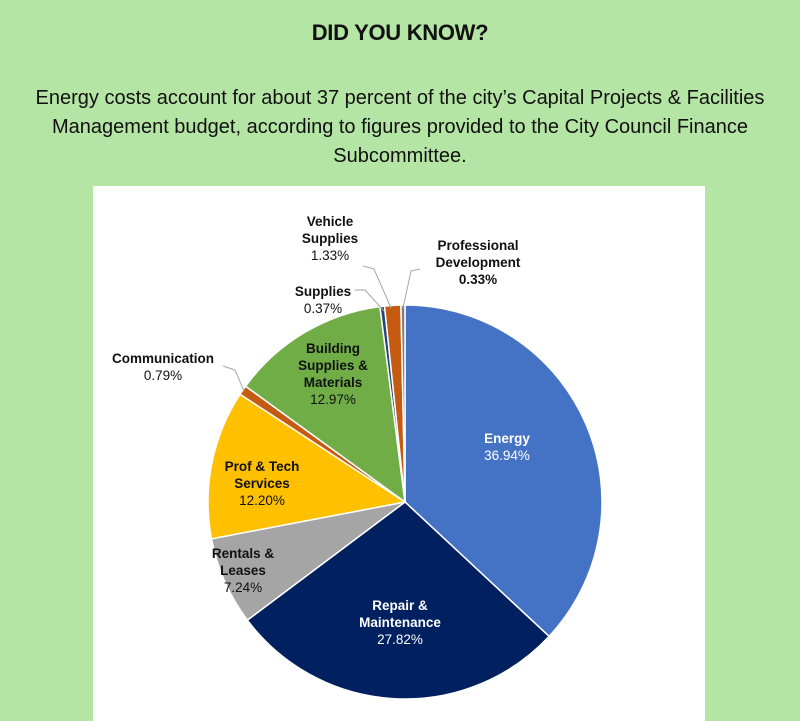  Describe the element at coordinates (478, 254) in the screenshot. I see `slice-name: Professional Development` at that location.